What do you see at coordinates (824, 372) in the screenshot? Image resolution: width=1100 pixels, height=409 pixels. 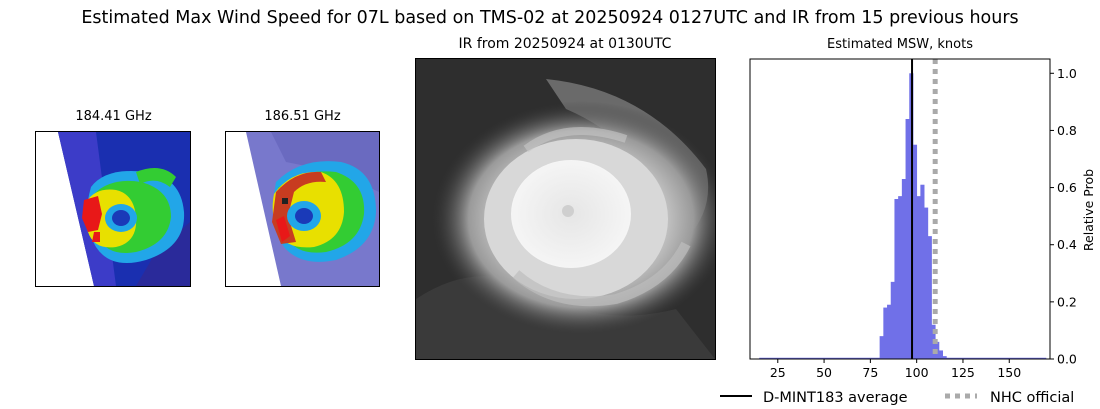 I see `x-tick-label: 50` at bounding box center [824, 372].